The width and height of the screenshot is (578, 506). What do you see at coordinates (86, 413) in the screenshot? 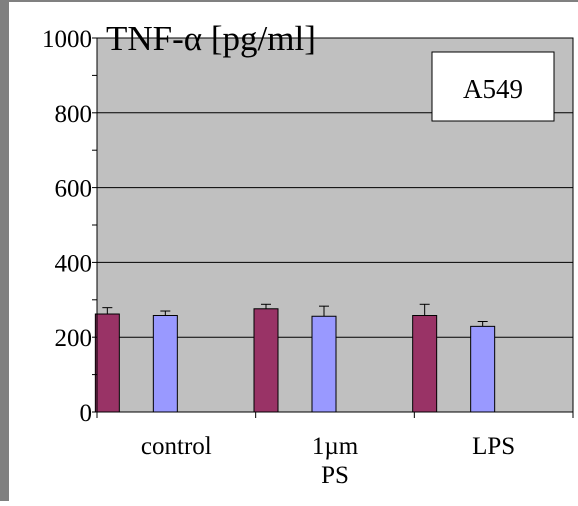
I see `y-tick-label: 0` at bounding box center [86, 413].